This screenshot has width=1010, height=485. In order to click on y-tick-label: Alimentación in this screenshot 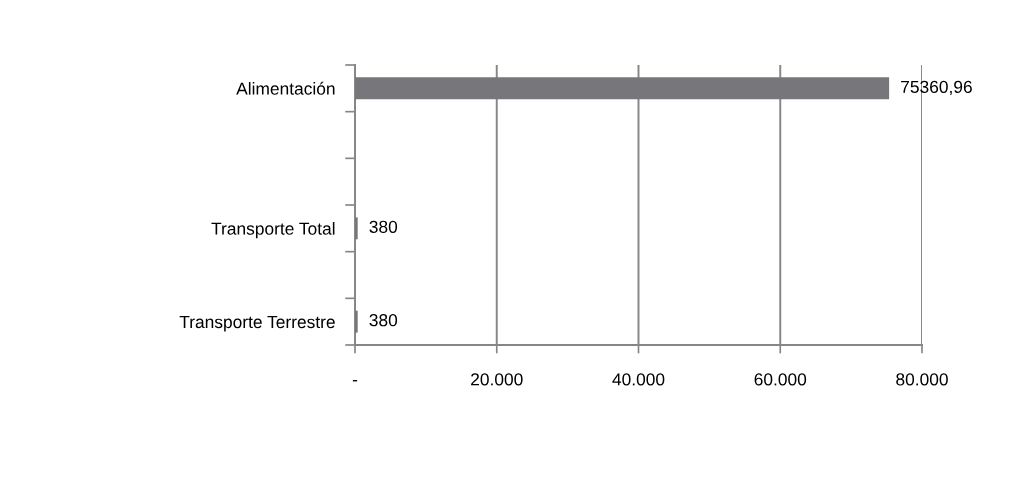, I will do `click(285, 88)`.